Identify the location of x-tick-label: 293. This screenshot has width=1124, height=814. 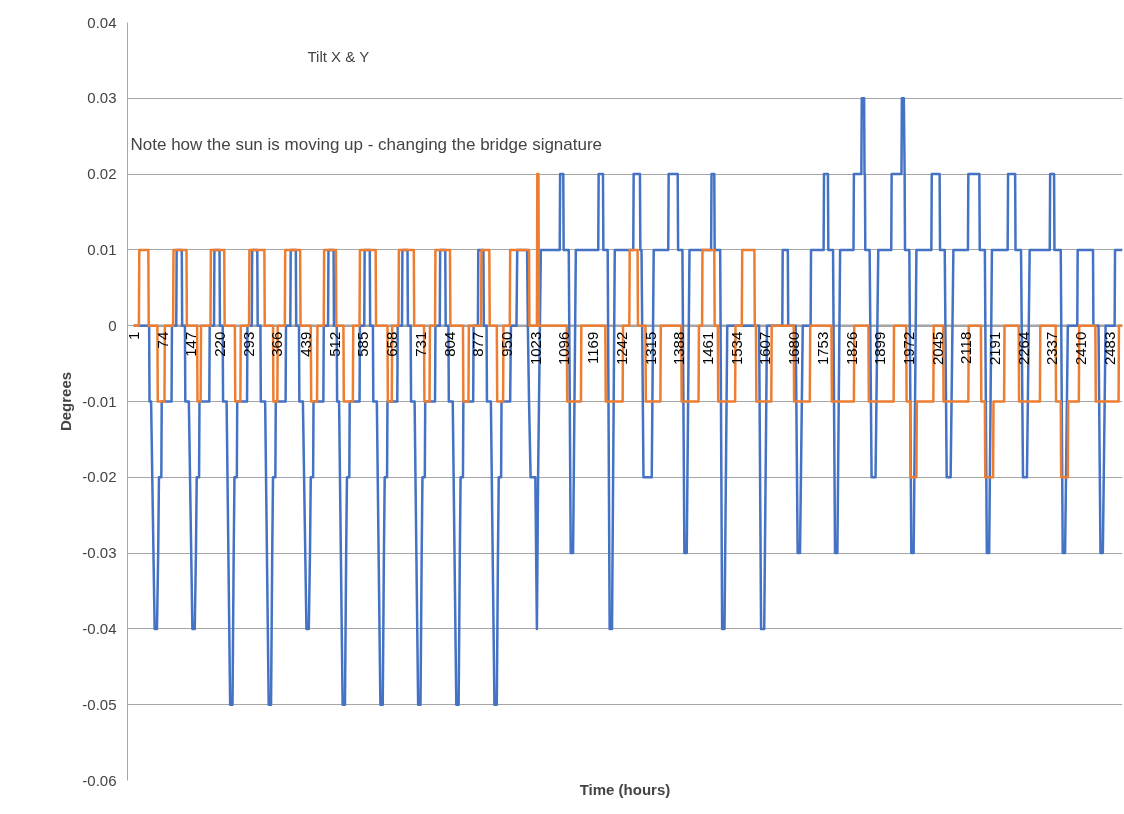
(248, 344).